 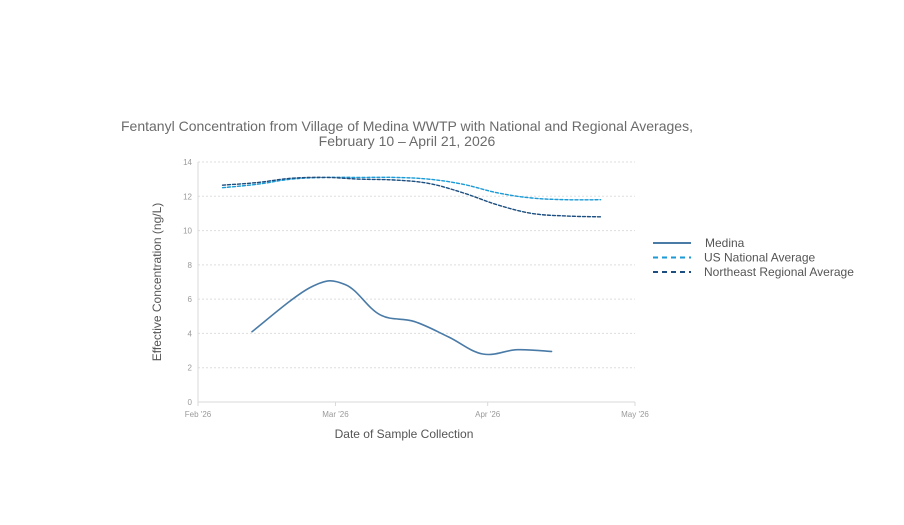 What do you see at coordinates (157, 282) in the screenshot?
I see `y-axis-title: Effective Concentration (ng/L)` at bounding box center [157, 282].